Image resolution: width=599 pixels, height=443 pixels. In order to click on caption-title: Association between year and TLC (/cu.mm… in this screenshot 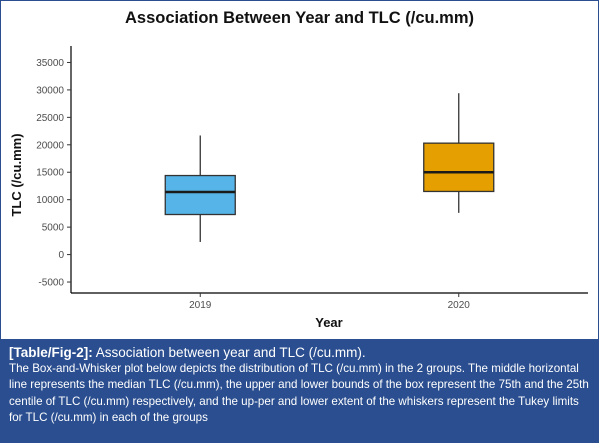, I will do `click(230, 352)`.